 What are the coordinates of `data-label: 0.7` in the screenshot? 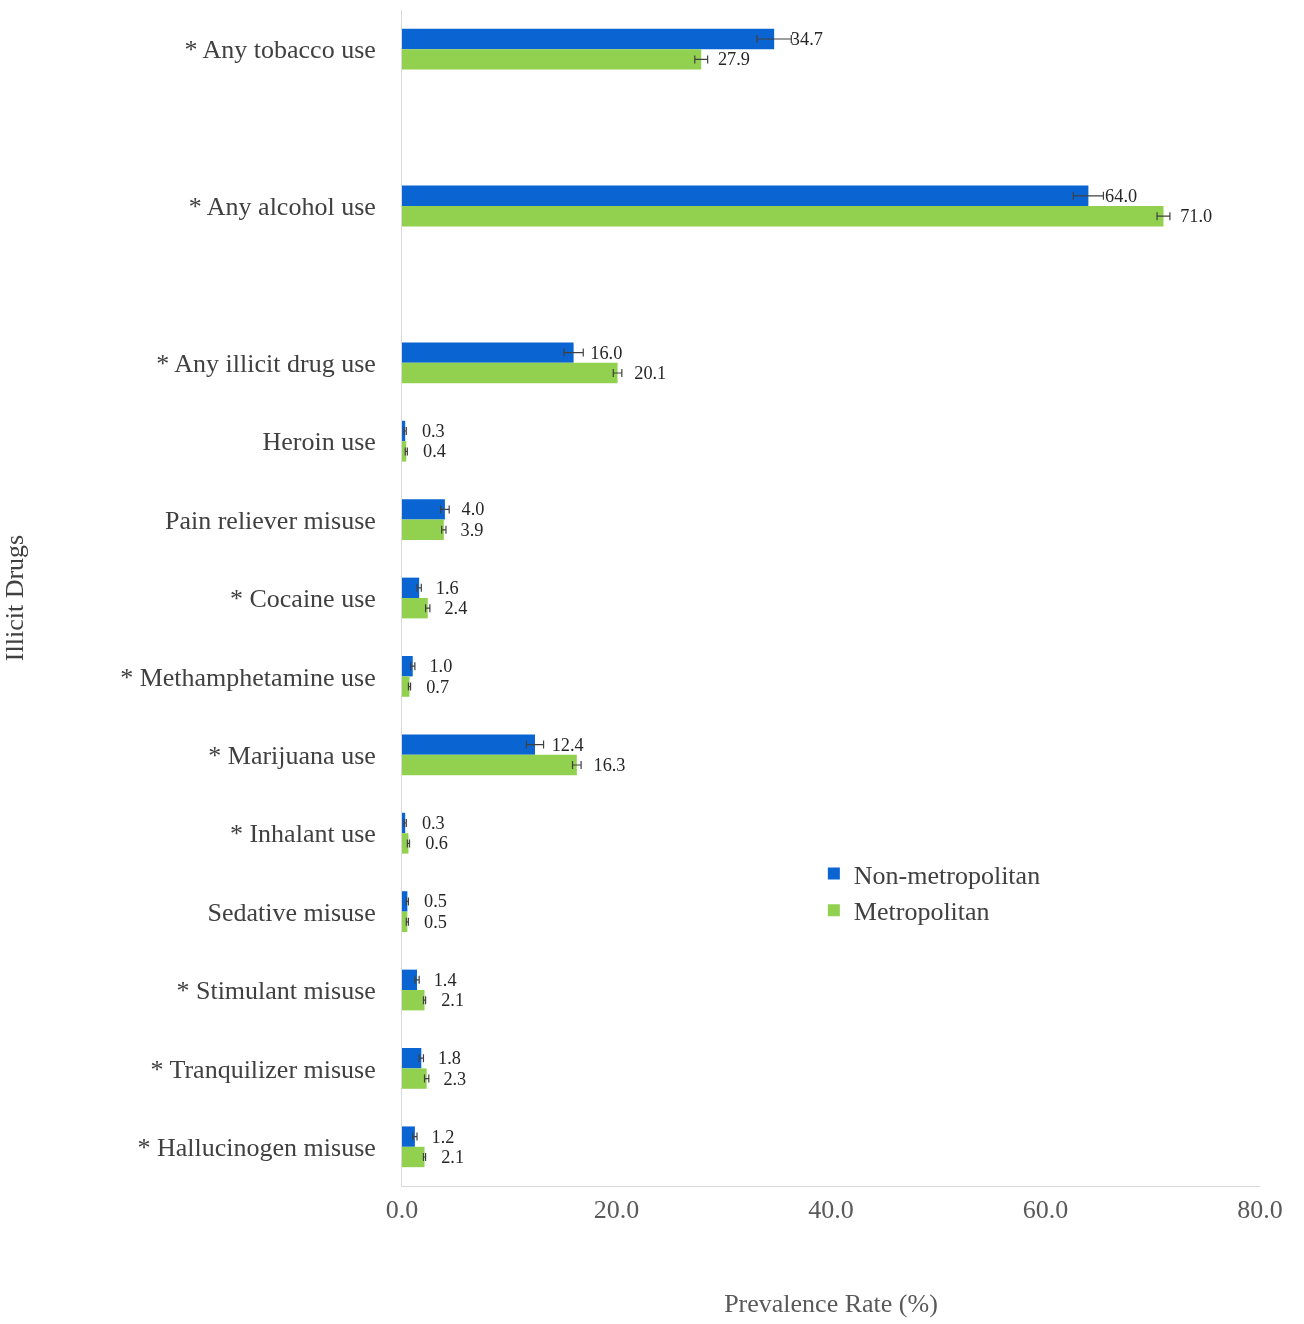 It's located at (431, 686).